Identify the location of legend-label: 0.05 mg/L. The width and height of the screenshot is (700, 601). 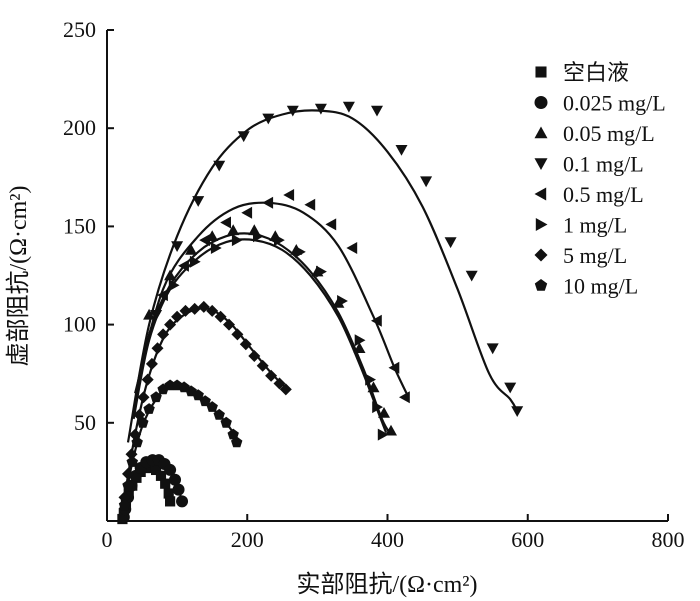
(609, 133).